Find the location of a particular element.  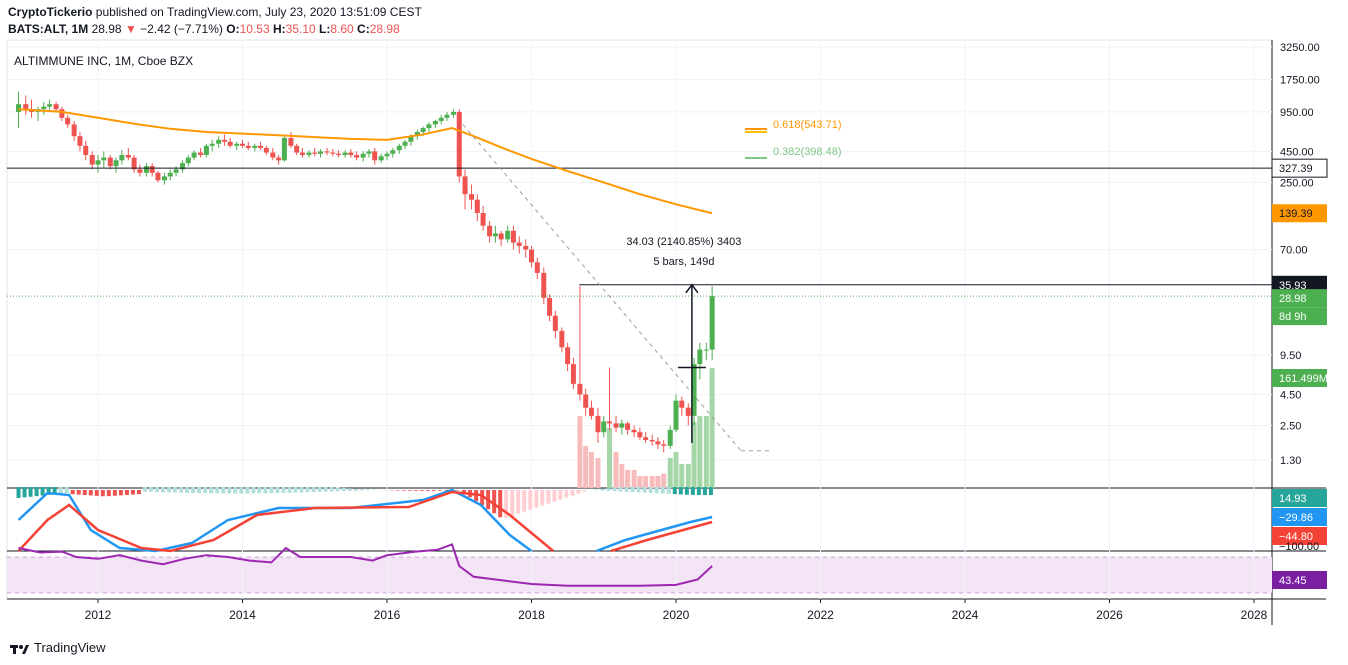

moving-average-line is located at coordinates (365, 161).